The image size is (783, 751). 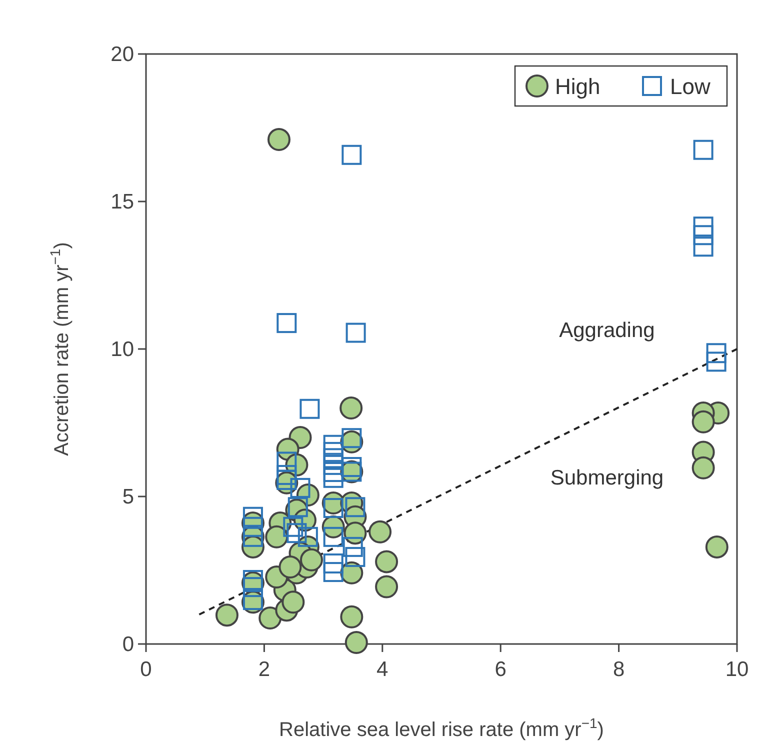 I want to click on x-tick-label: 8, so click(x=618, y=669).